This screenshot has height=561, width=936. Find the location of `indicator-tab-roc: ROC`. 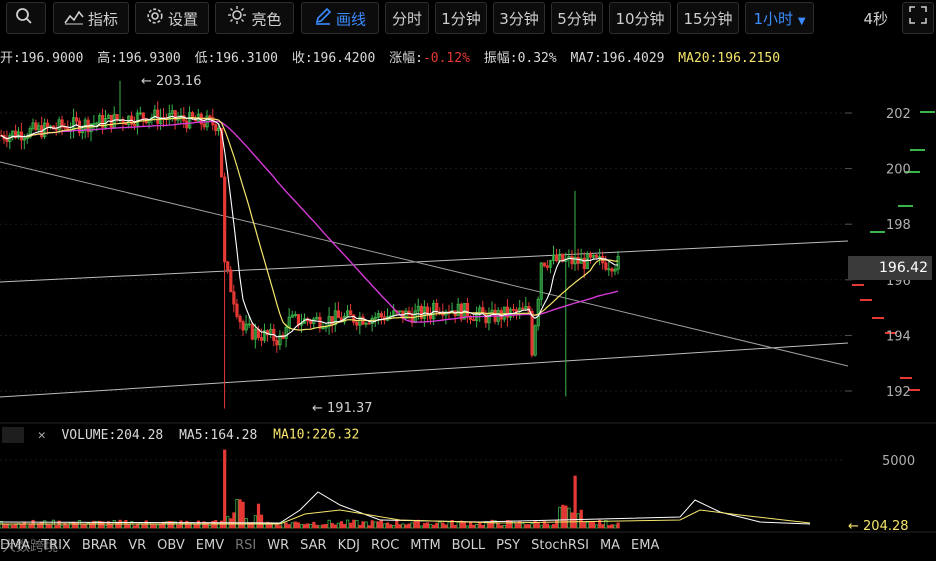

indicator-tab-roc: ROC is located at coordinates (385, 545).